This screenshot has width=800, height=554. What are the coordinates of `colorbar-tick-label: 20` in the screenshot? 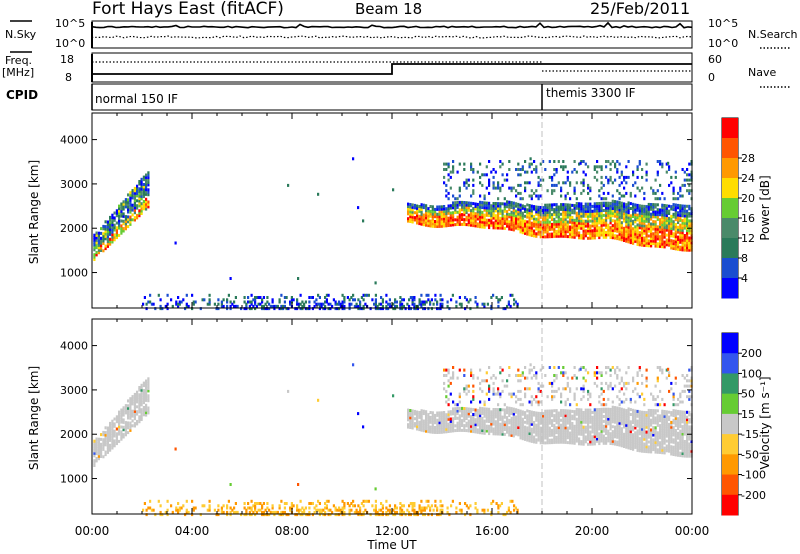 It's located at (748, 198).